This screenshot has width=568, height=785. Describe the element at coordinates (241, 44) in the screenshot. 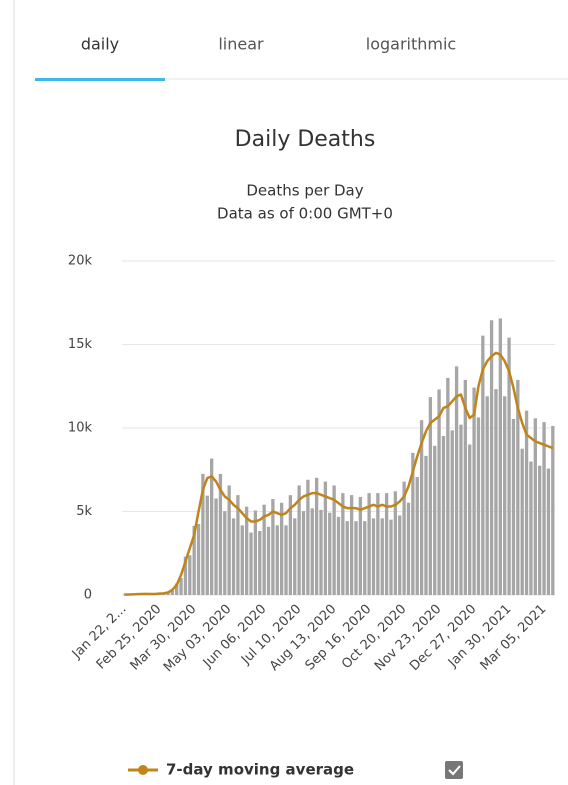

I see `tab: linear` at that location.